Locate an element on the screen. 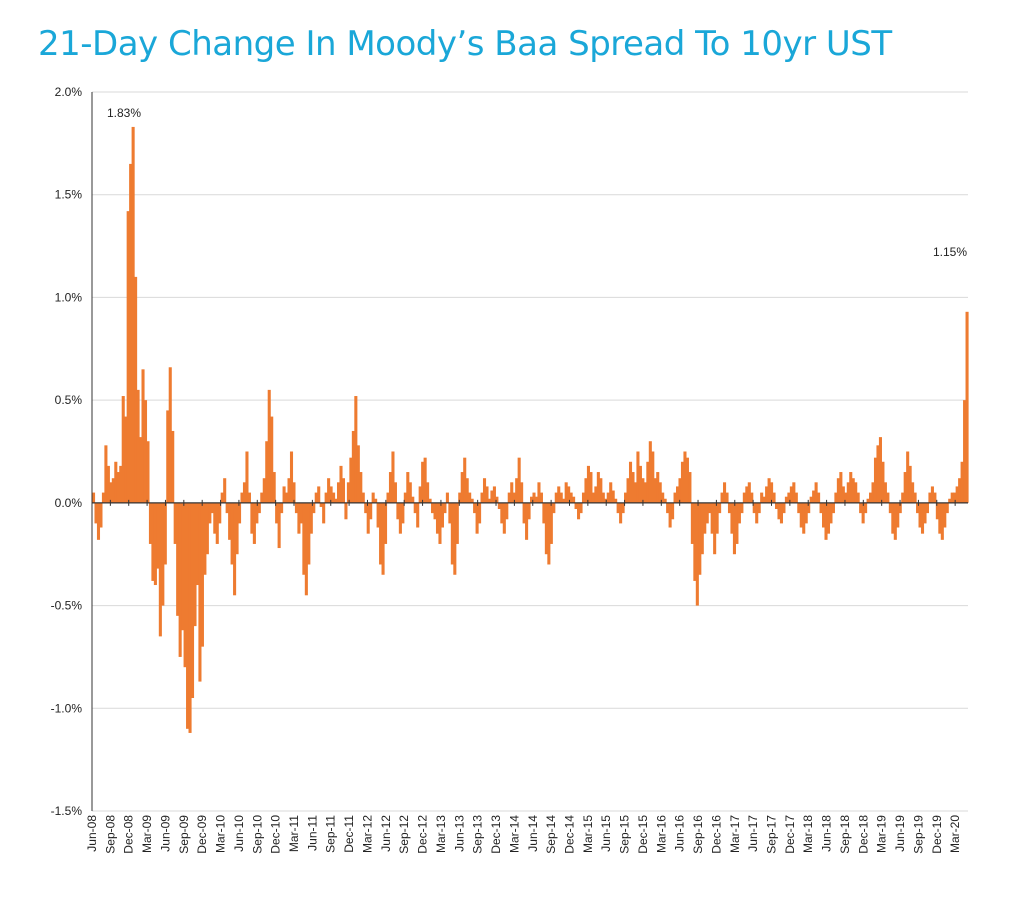 The image size is (1024, 905). x-tick-label: Dec-18 is located at coordinates (863, 834).